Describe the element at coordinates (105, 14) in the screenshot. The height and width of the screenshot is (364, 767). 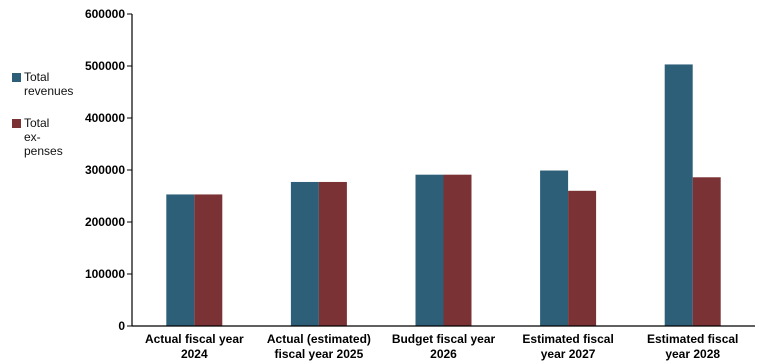
I see `y-tick-label: 600000` at that location.